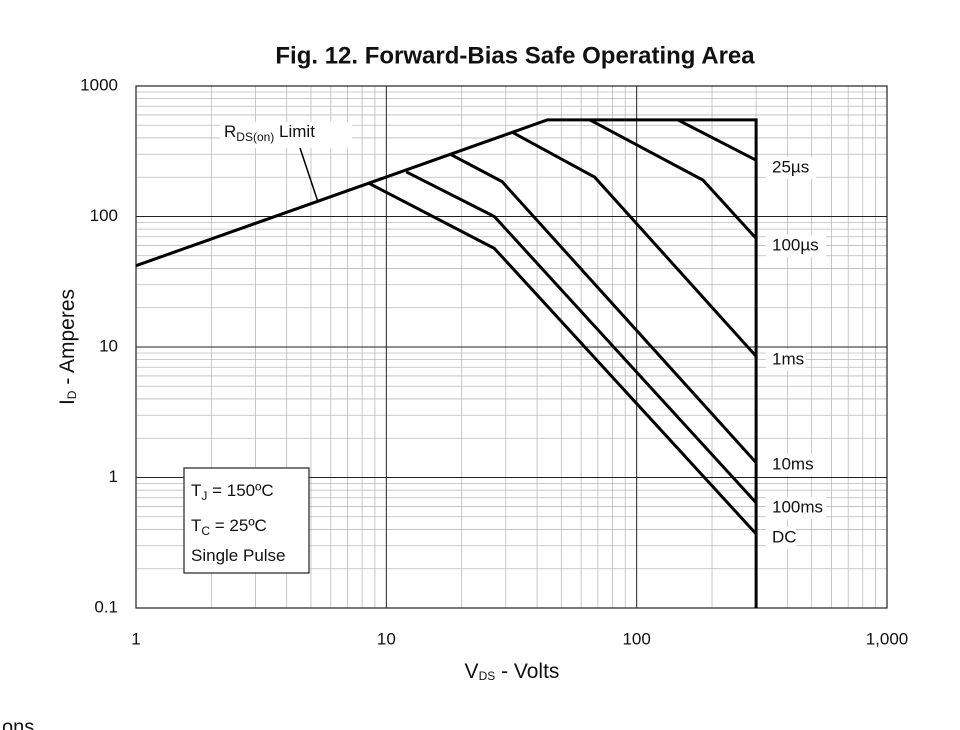 The width and height of the screenshot is (960, 730). I want to click on page-fragment: ons, so click(18, 723).